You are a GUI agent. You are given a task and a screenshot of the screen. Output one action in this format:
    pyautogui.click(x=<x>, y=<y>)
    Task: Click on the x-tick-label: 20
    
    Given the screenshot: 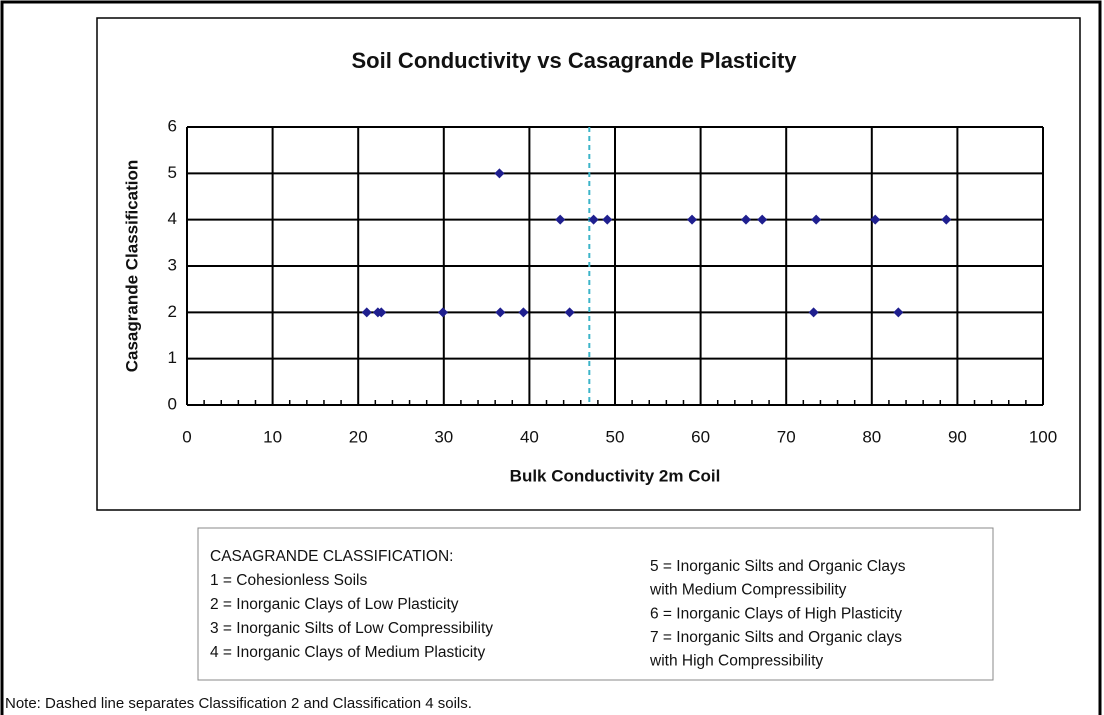 What is the action you would take?
    pyautogui.click(x=358, y=436)
    